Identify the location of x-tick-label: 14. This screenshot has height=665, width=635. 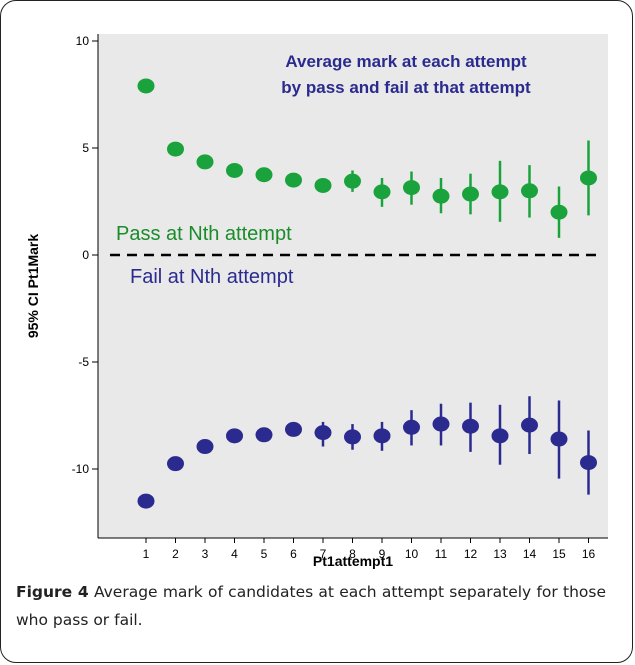
(530, 554).